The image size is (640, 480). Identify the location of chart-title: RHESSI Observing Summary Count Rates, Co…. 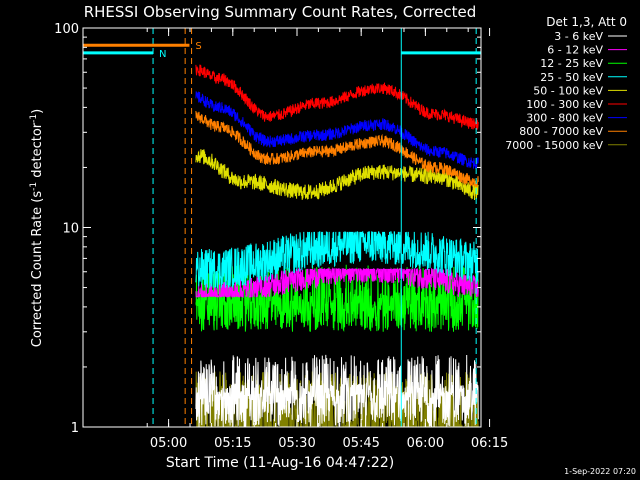
(280, 12).